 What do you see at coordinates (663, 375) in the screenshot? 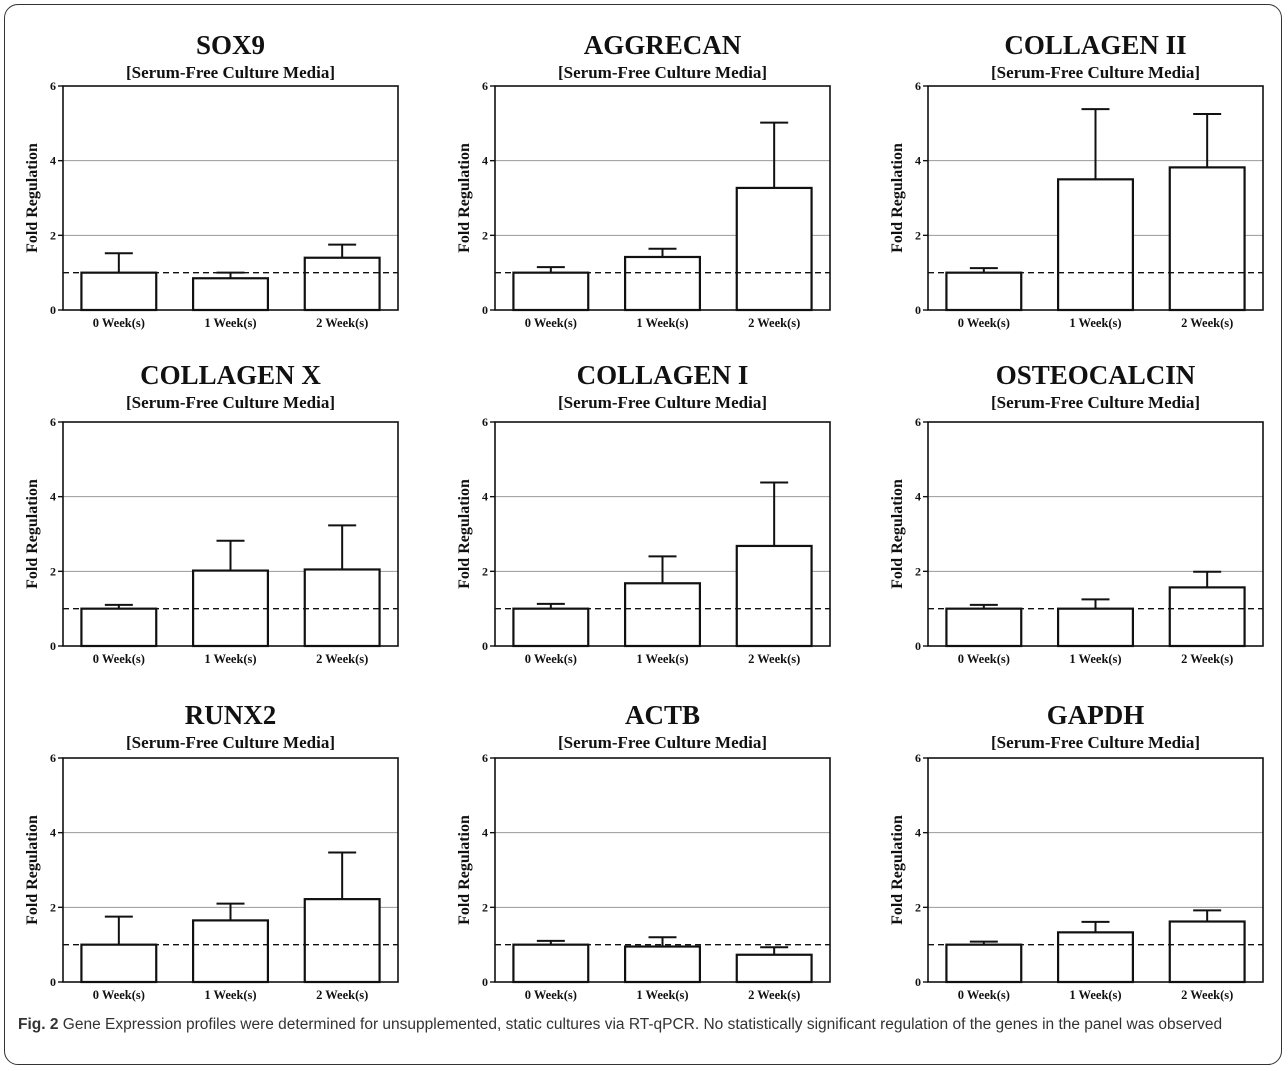
I see `chart-title: COLLAGEN I` at bounding box center [663, 375].